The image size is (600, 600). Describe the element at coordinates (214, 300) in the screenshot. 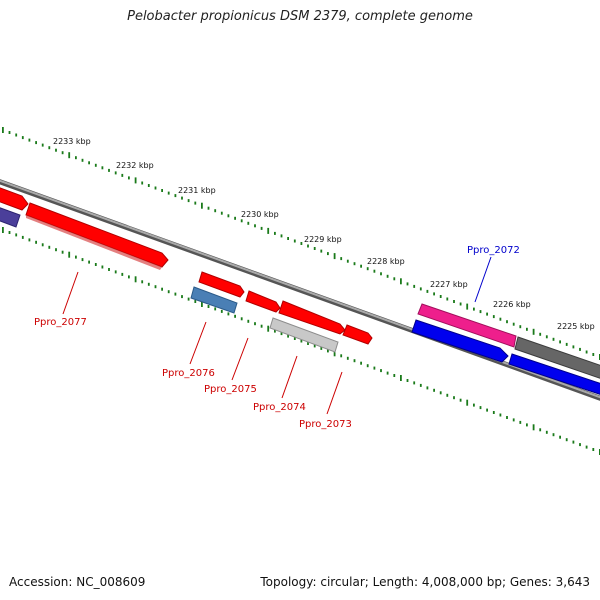

I see `gene-arrow-steelblue-2076` at that location.